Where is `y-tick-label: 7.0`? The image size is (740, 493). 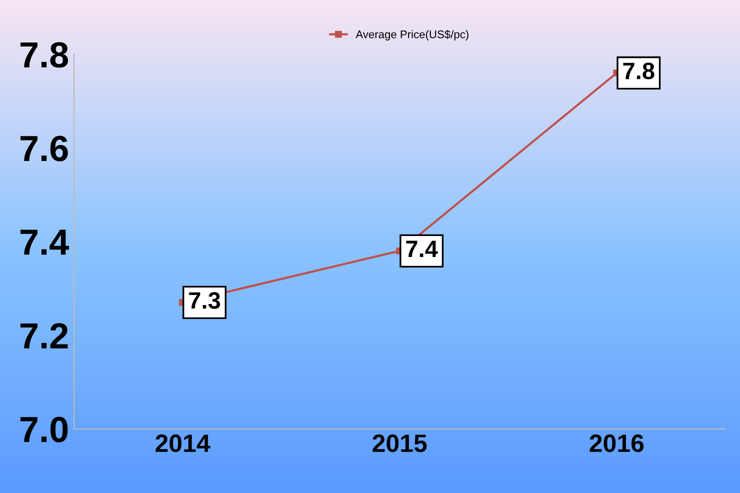 y-tick-label: 7.0 is located at coordinates (44, 429).